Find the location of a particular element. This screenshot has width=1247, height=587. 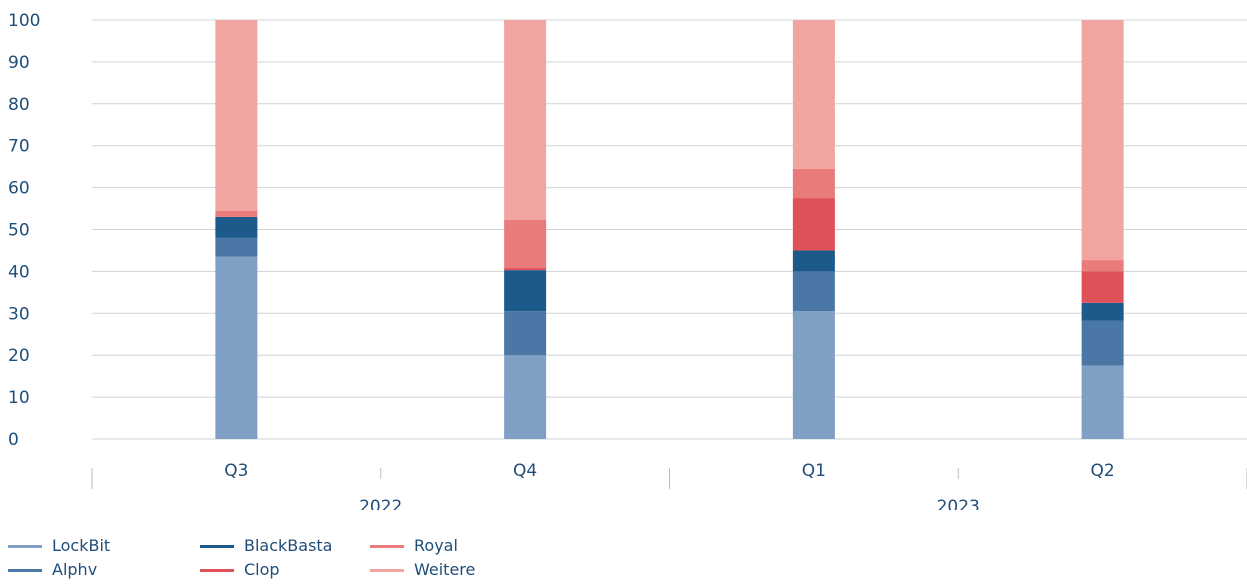

y-tick-label: 90 is located at coordinates (19, 63).